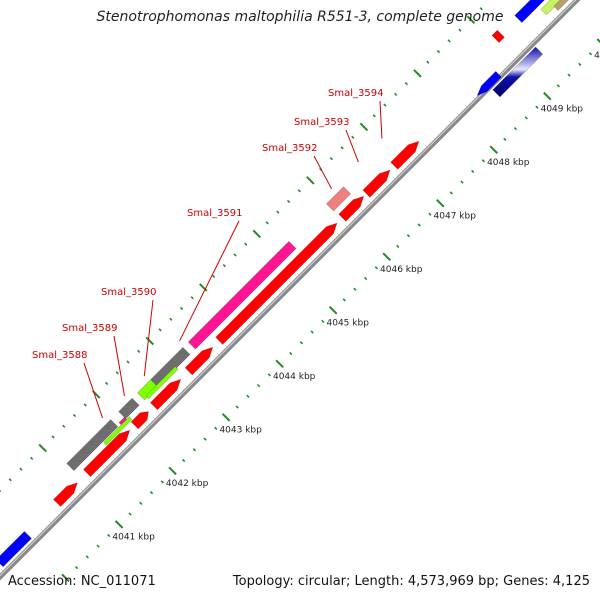 This screenshot has height=600, width=600. Describe the element at coordinates (128, 292) in the screenshot. I see `gene-label: Smal_3590` at that location.